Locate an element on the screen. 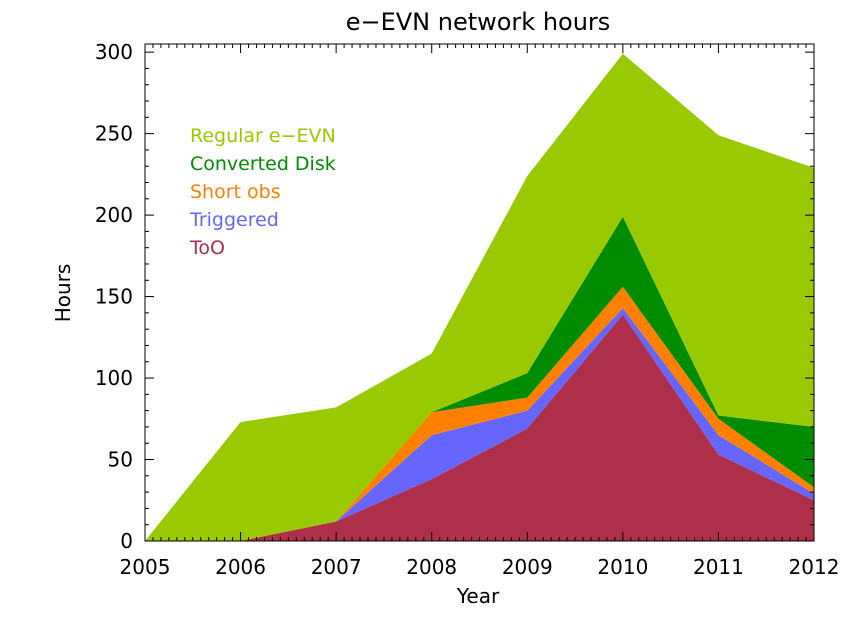  y-tick-label: 50 is located at coordinates (120, 460).